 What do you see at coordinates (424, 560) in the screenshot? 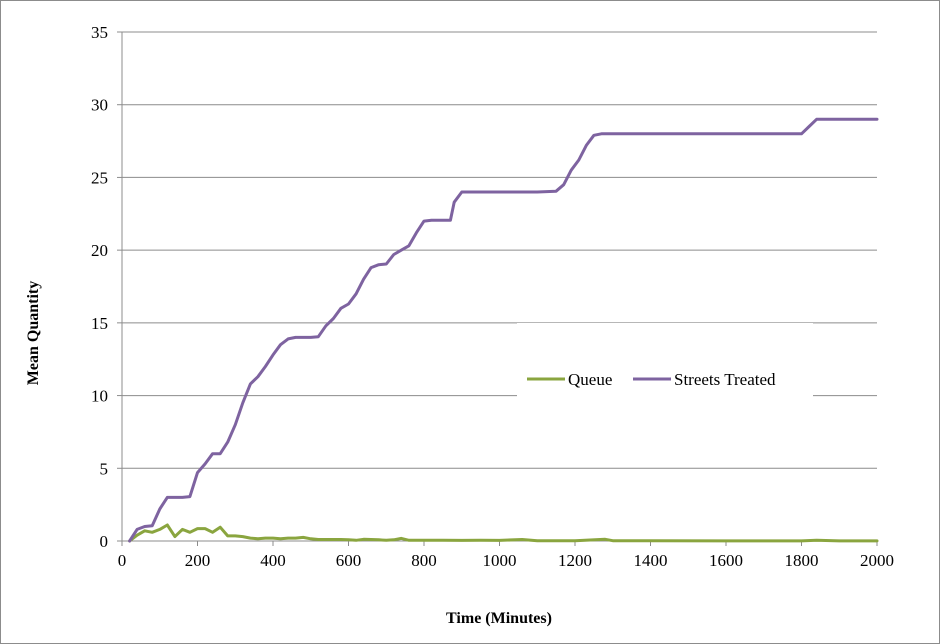
I see `x-tick-label: 800` at bounding box center [424, 560].